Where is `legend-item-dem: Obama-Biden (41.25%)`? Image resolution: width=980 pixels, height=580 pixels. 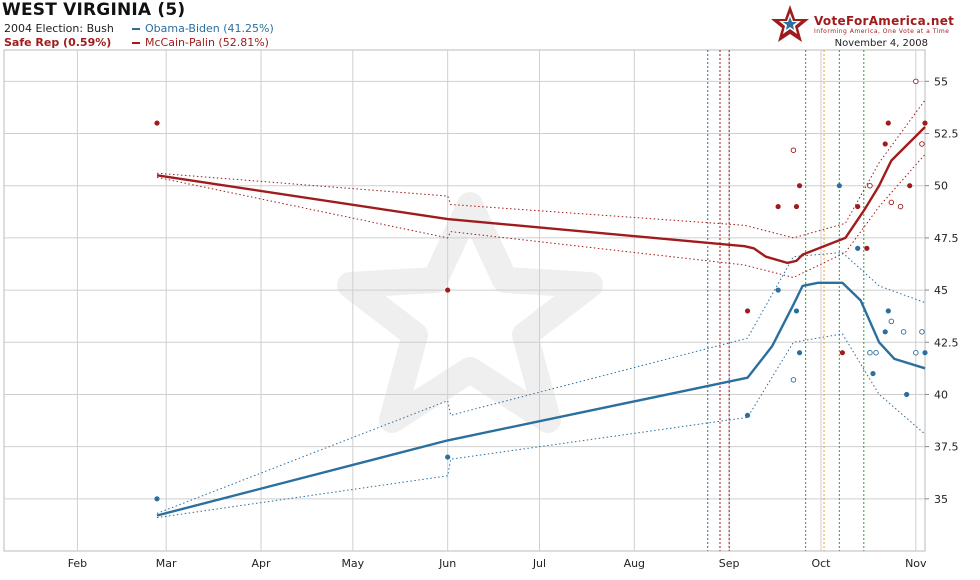 legend-item-dem: Obama-Biden (41.25%) is located at coordinates (203, 28).